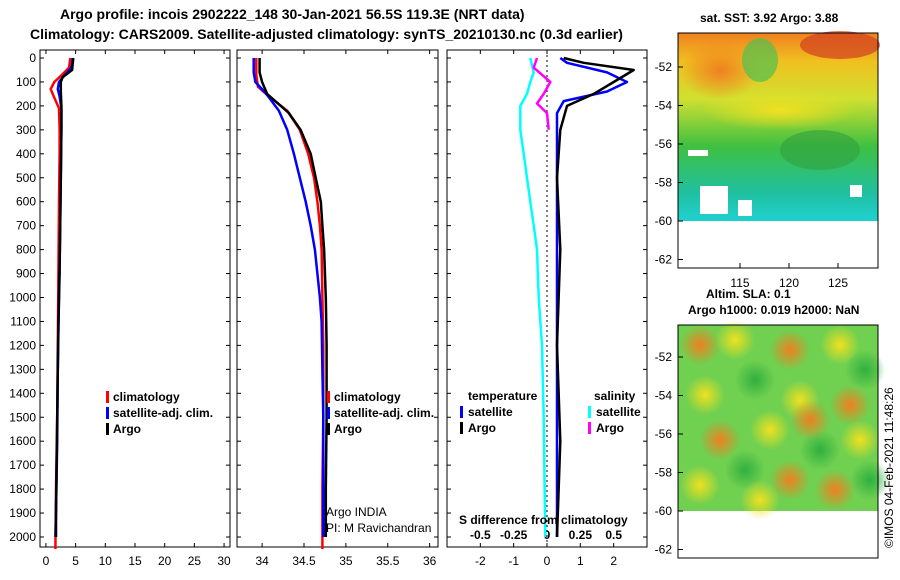  What do you see at coordinates (22, 393) in the screenshot?
I see `y-tick-label: 1400` at bounding box center [22, 393].